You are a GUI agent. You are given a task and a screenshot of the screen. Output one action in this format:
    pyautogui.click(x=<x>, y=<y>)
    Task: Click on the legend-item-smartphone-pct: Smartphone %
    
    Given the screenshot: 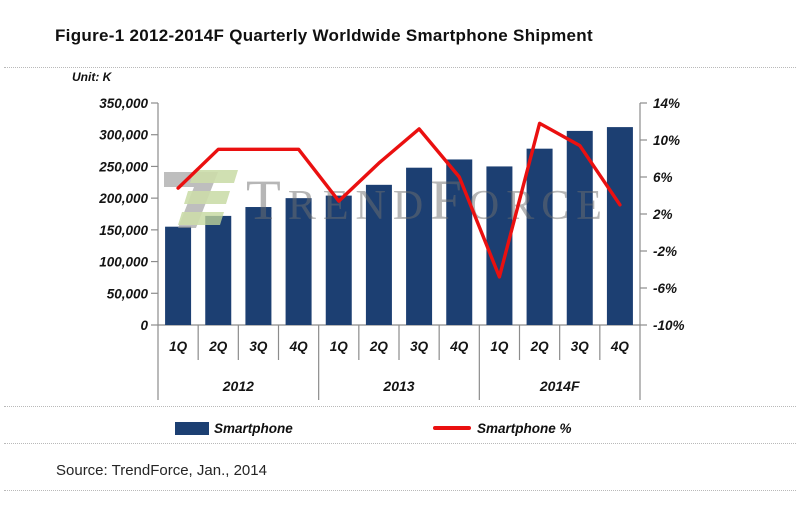 What is the action you would take?
    pyautogui.click(x=502, y=428)
    